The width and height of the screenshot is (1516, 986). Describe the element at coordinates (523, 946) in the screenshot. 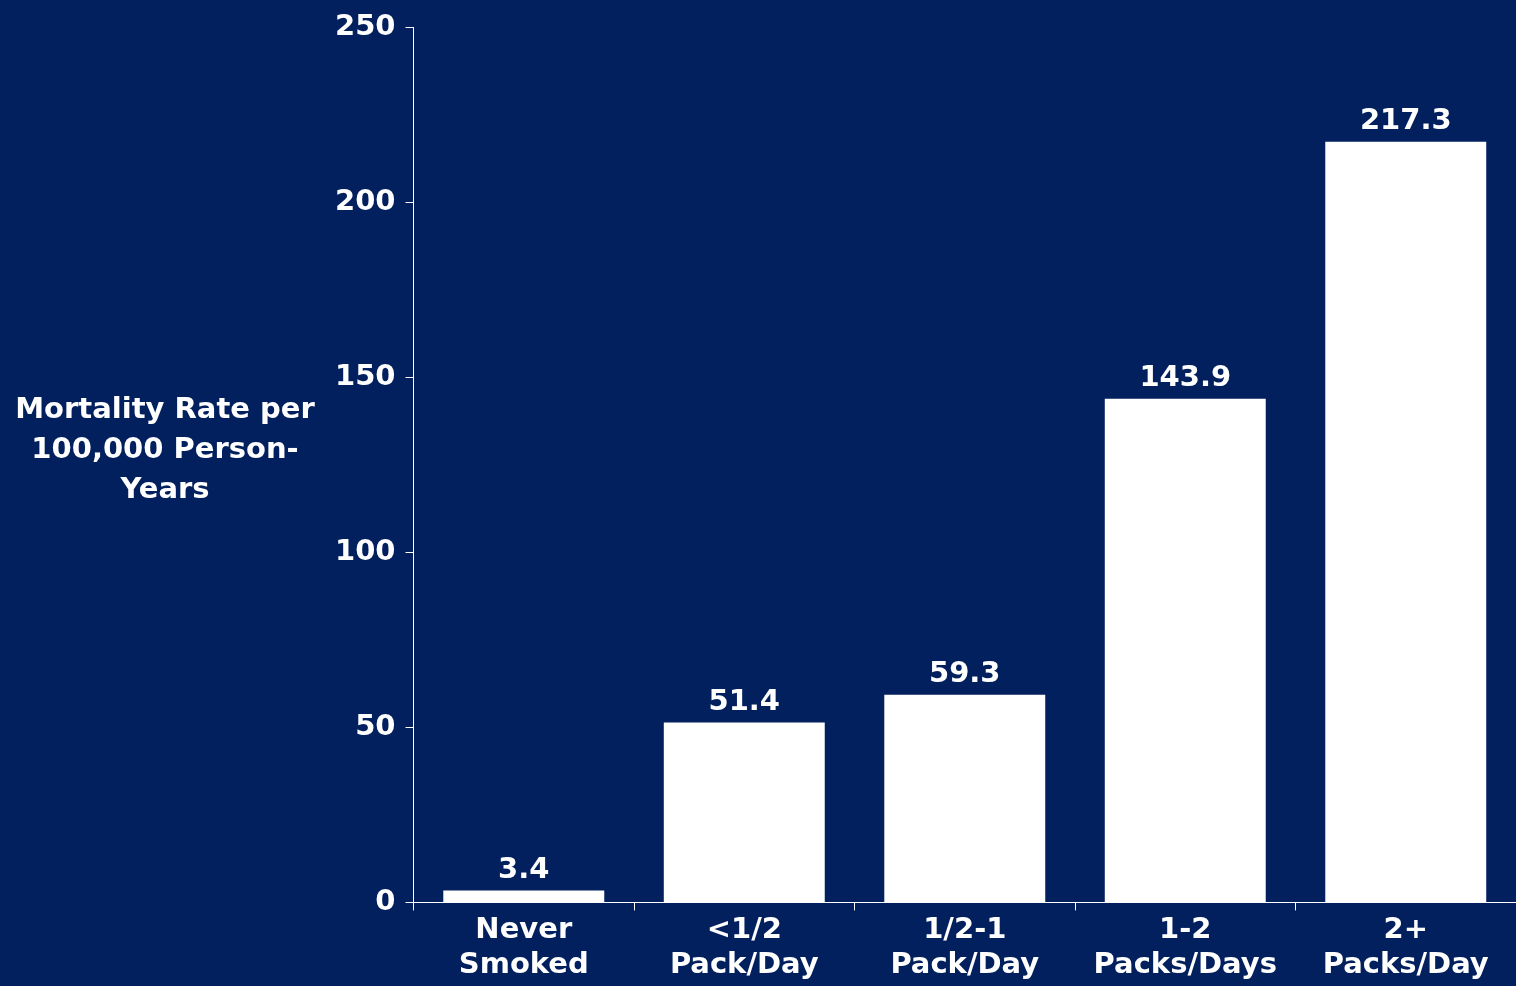

I see `x-tick-label: Never Smoked` at that location.